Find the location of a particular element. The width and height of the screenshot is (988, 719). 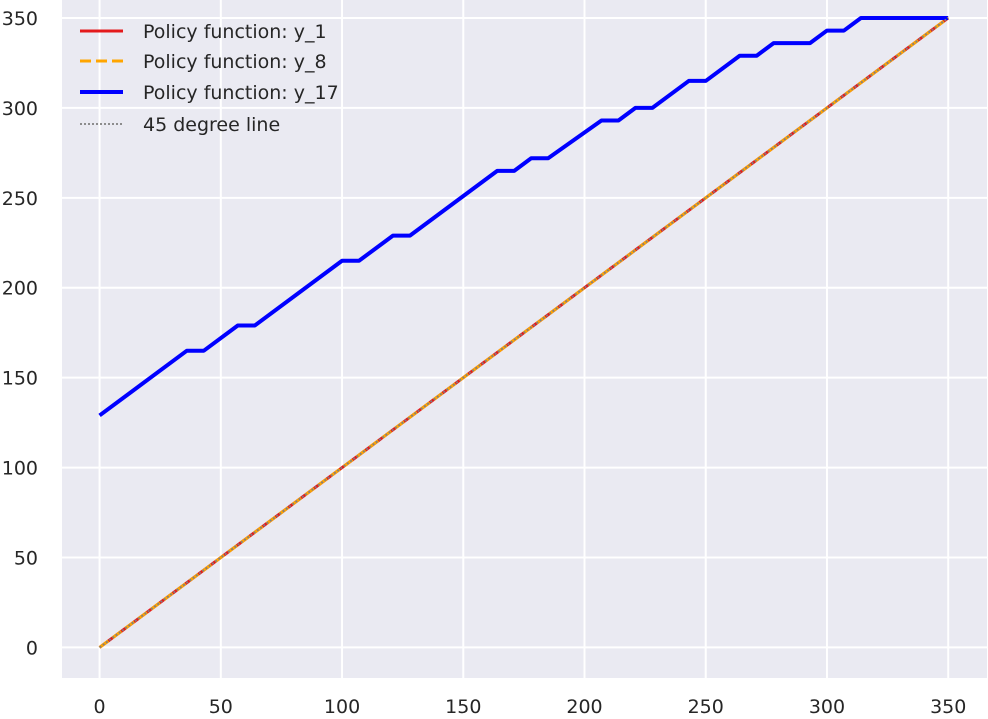

x-tick-label: 100 is located at coordinates (342, 707).